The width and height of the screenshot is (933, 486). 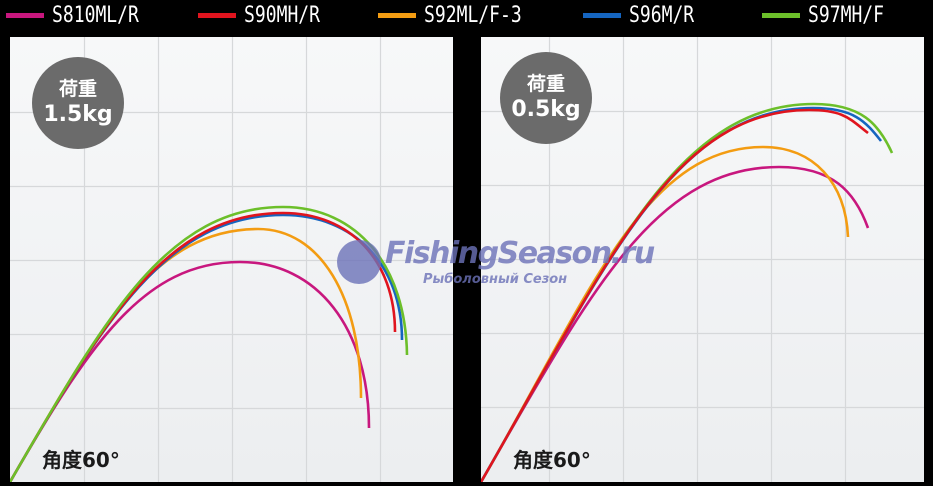 I want to click on legend-label: S97MH/F, so click(x=846, y=15).